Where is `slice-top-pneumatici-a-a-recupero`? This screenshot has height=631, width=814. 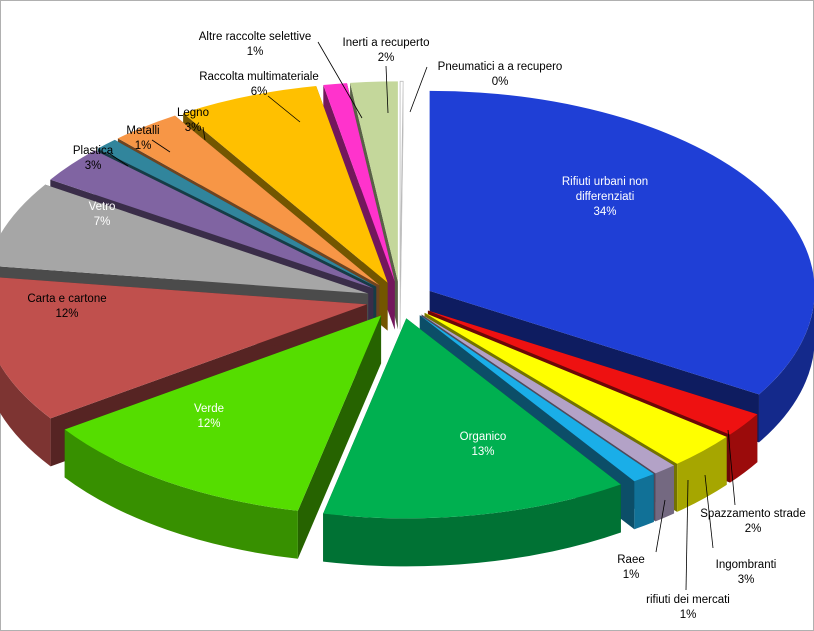
slice-top-pneumatici-a-a-recupero is located at coordinates (401, 181).